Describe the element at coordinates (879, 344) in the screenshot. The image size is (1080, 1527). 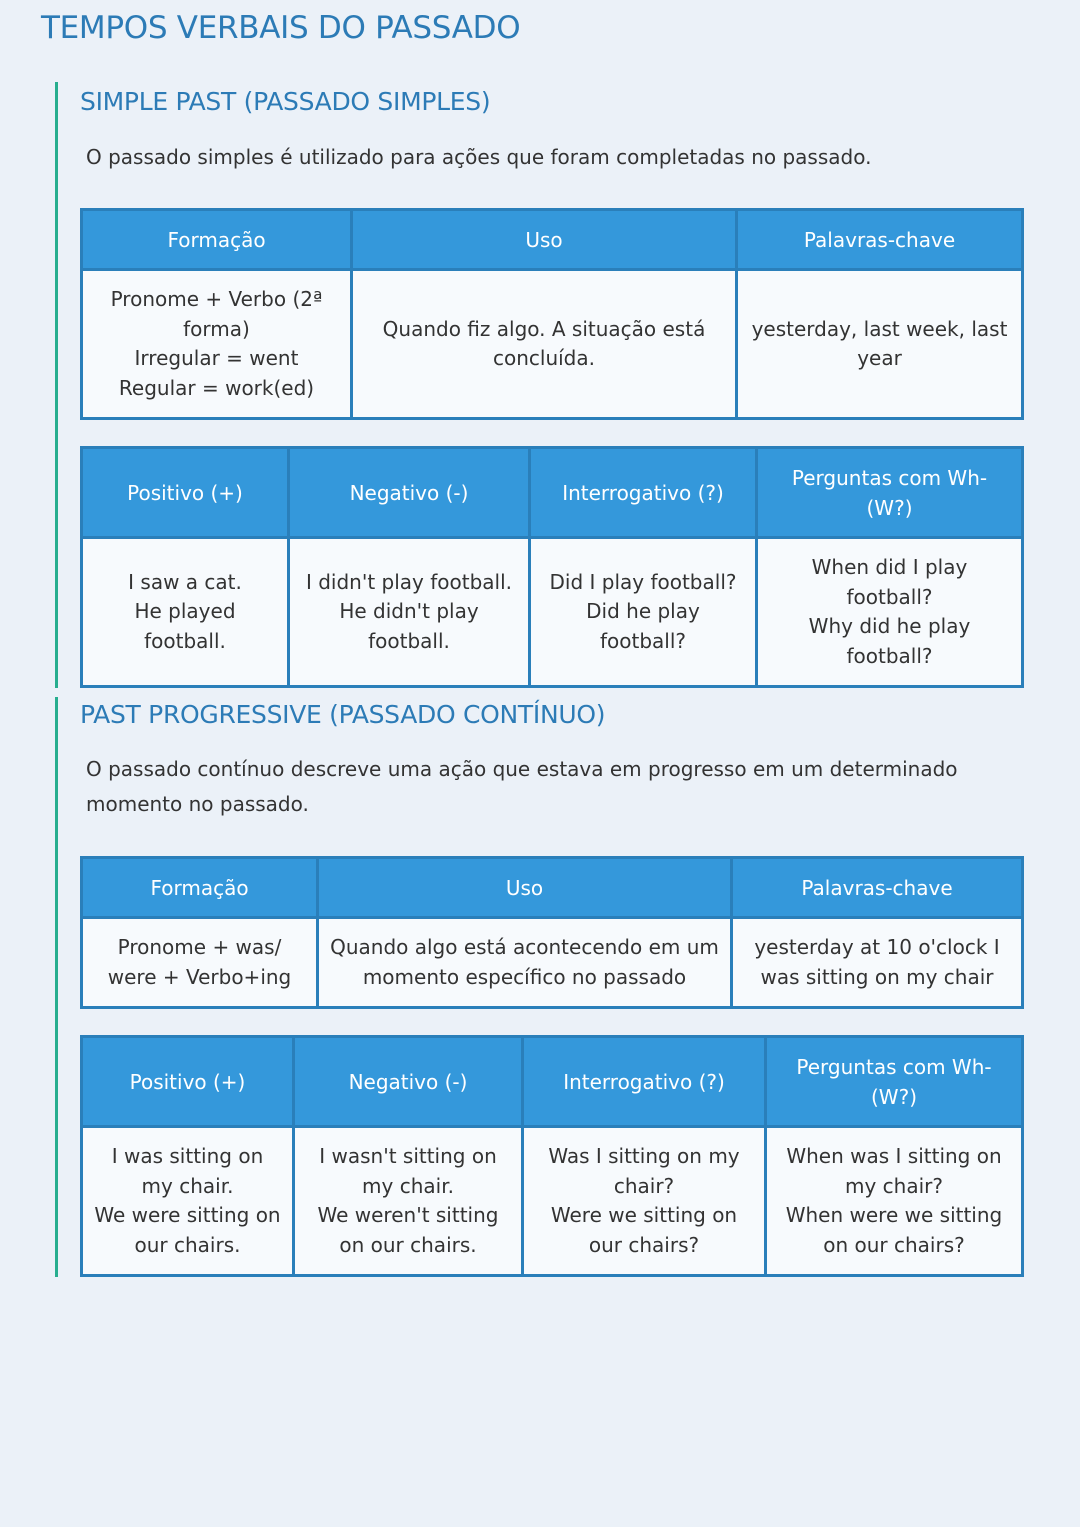
I see `table-cell: yesterday, last week, last year` at that location.